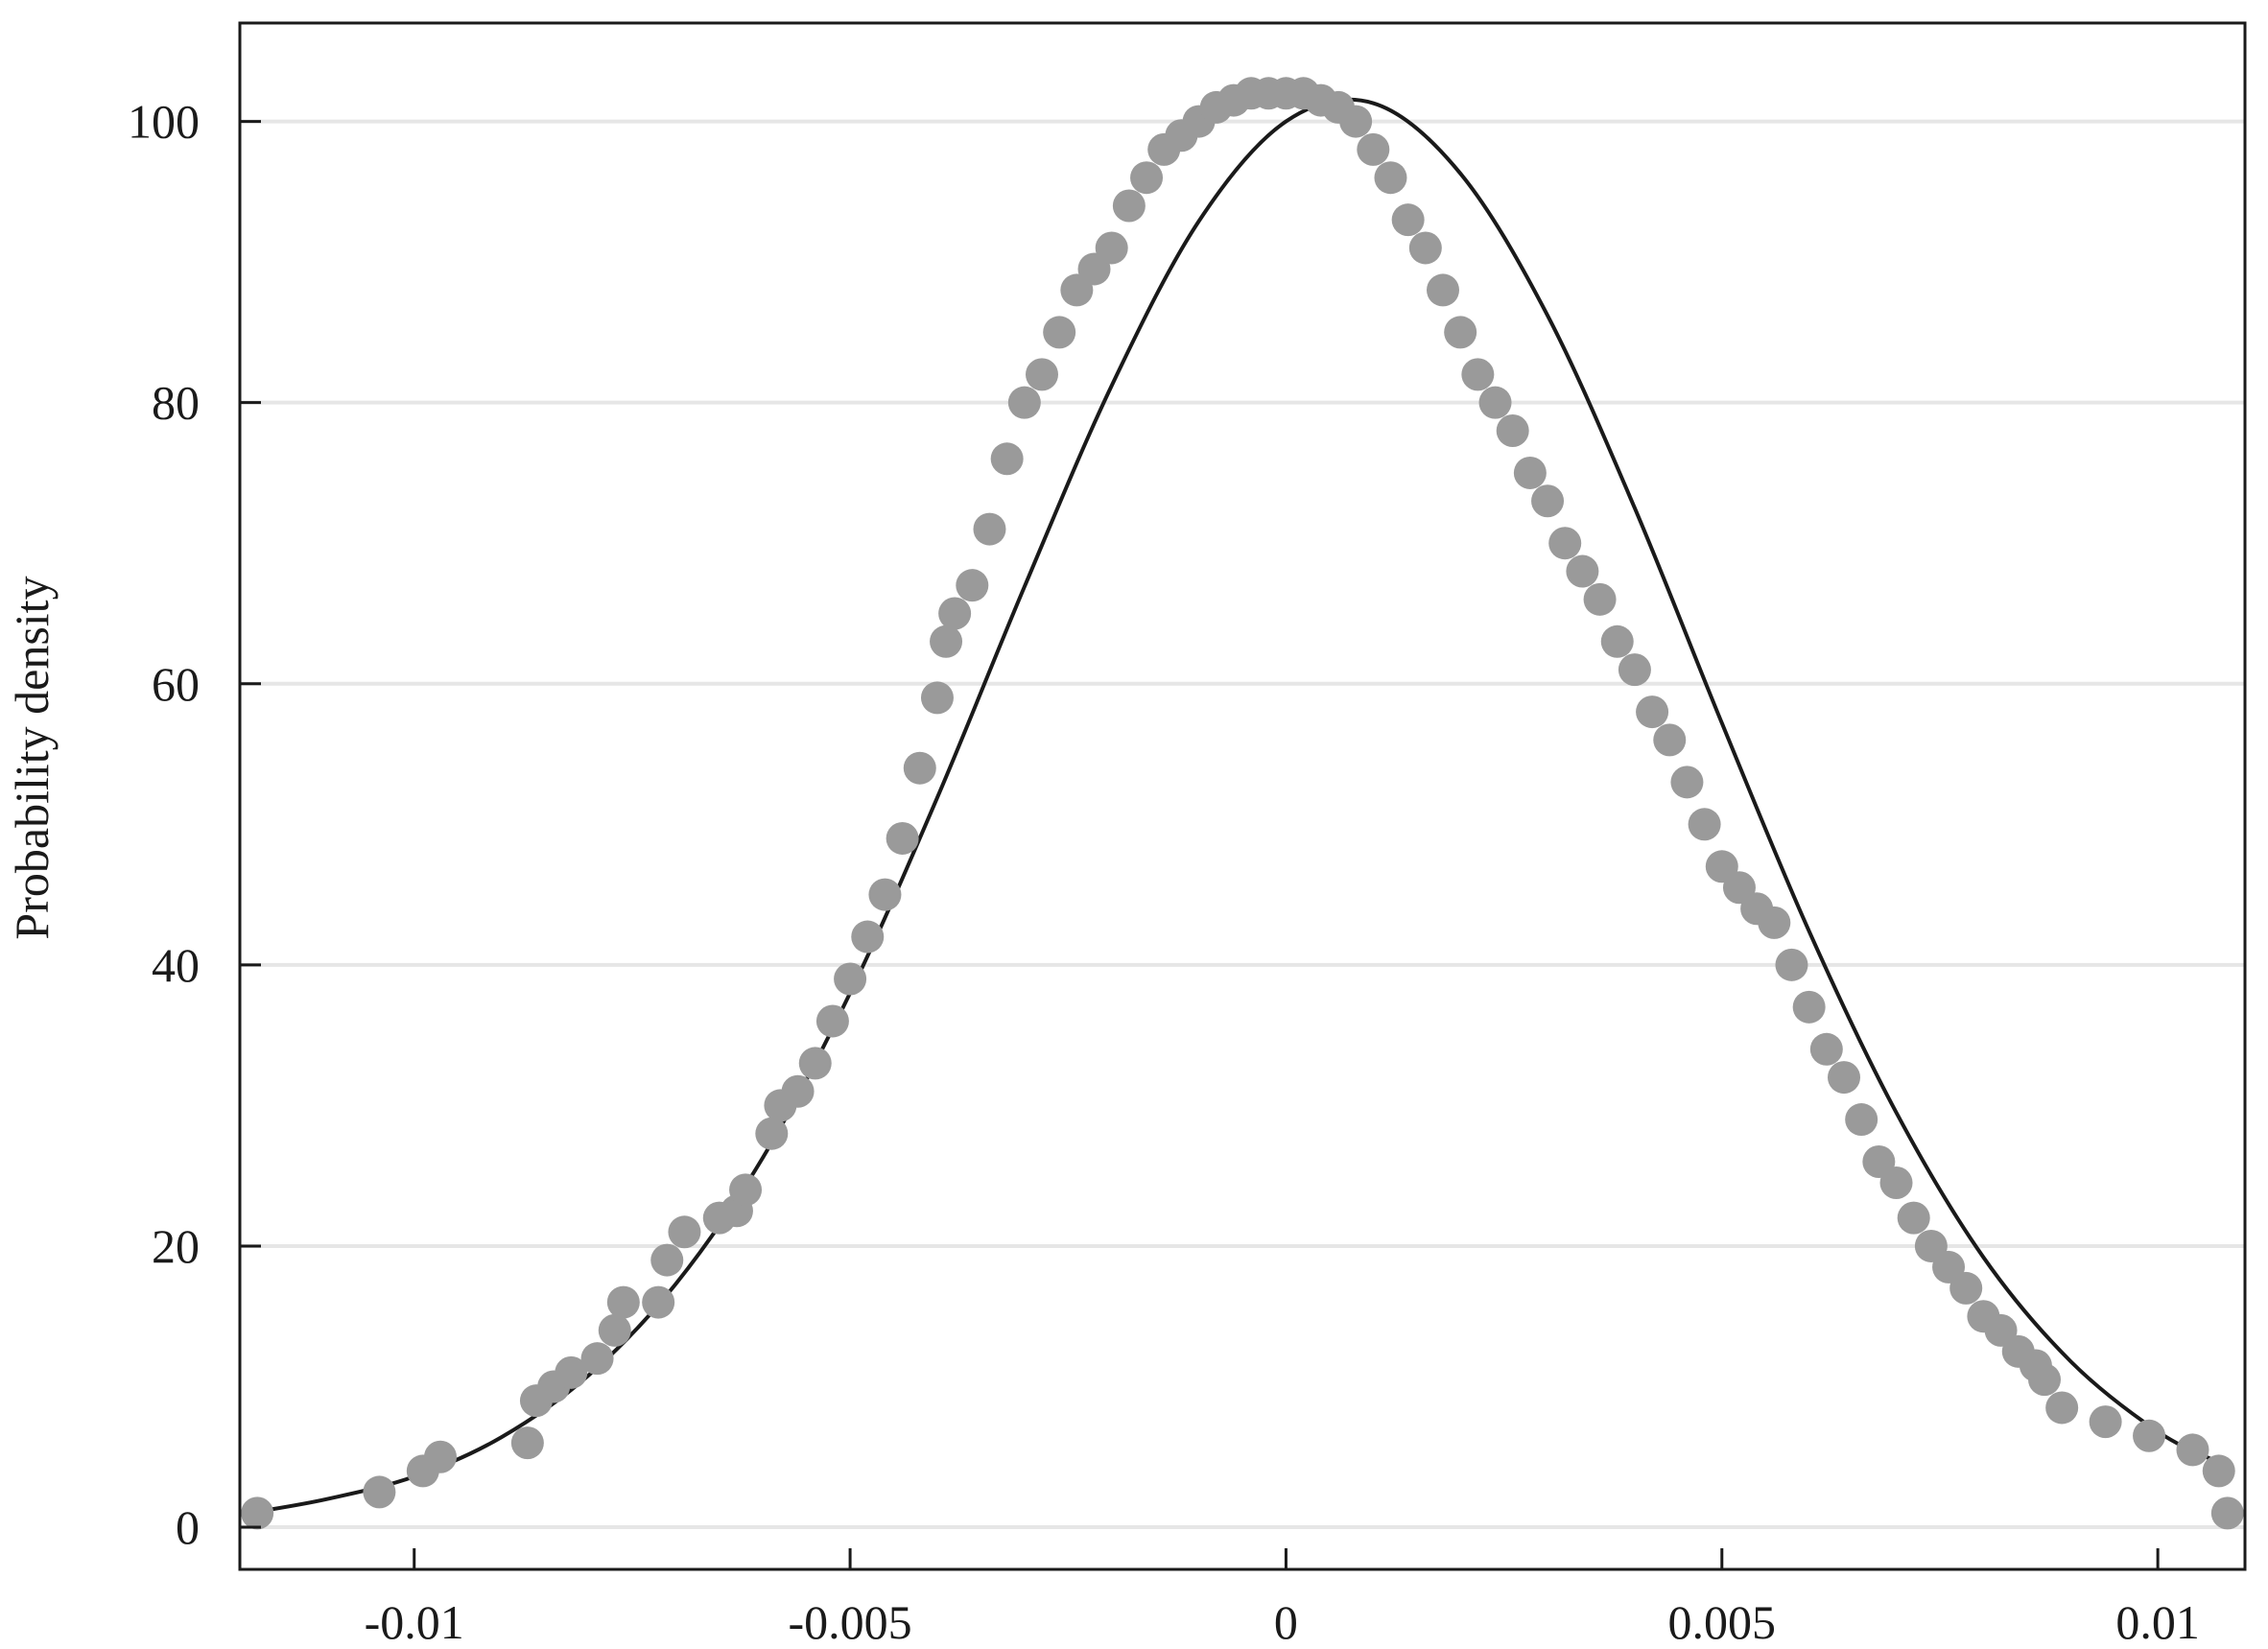 This screenshot has width=2268, height=1649. I want to click on y-tick-label: 60, so click(176, 684).